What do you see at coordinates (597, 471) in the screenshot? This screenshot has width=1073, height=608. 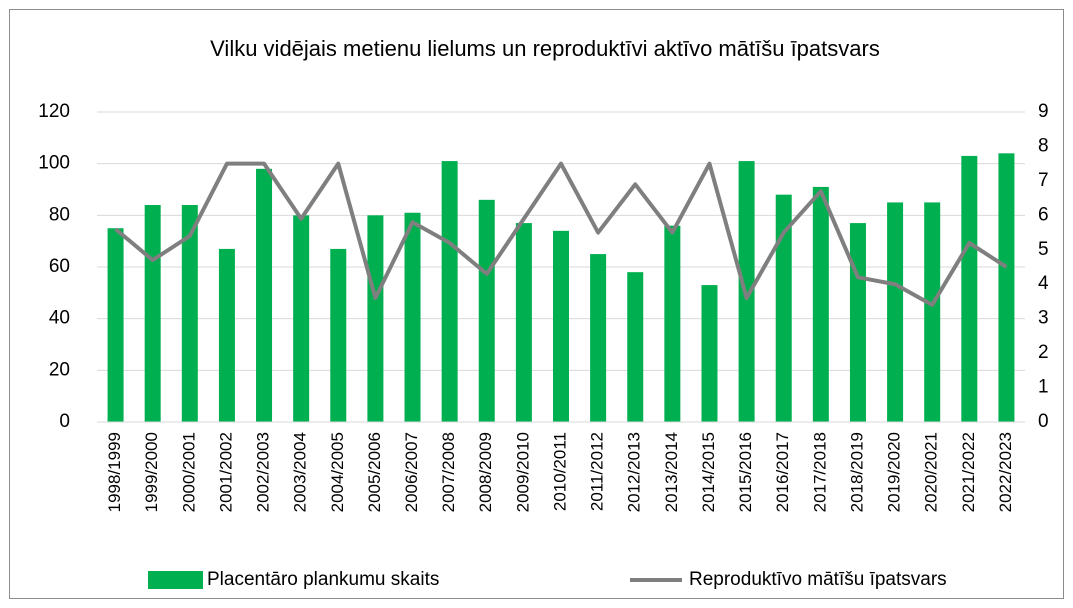 I see `x-tick-label: 2011/2012` at bounding box center [597, 471].